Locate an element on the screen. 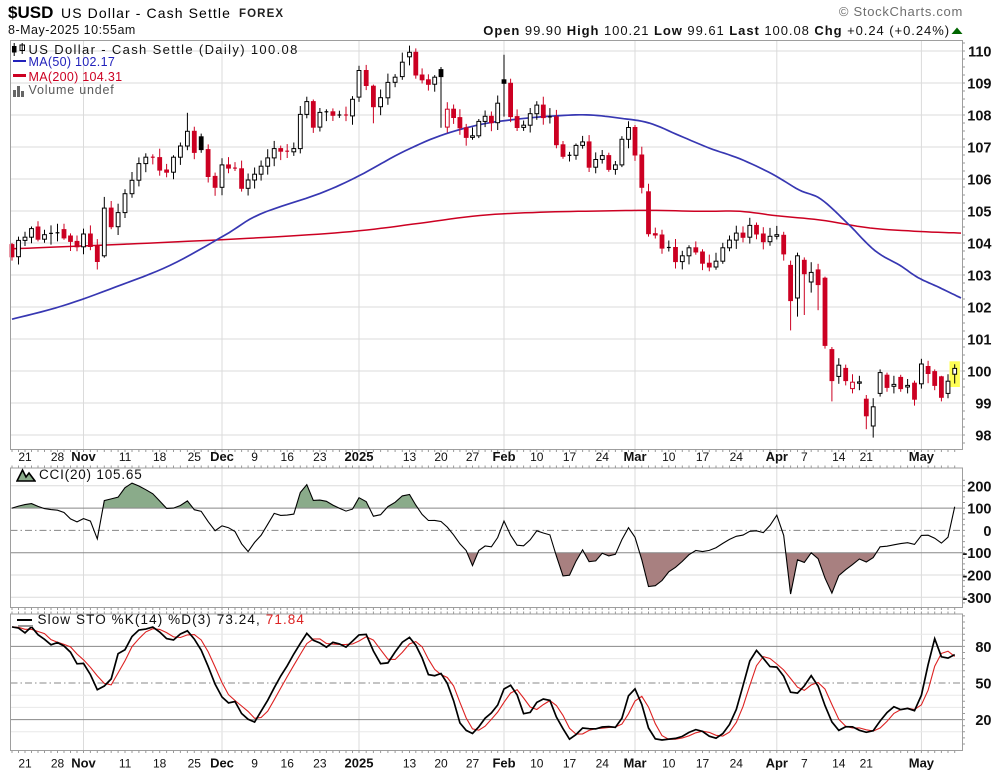 This screenshot has height=782, width=1004. svg-text: 110 is located at coordinates (979, 53).